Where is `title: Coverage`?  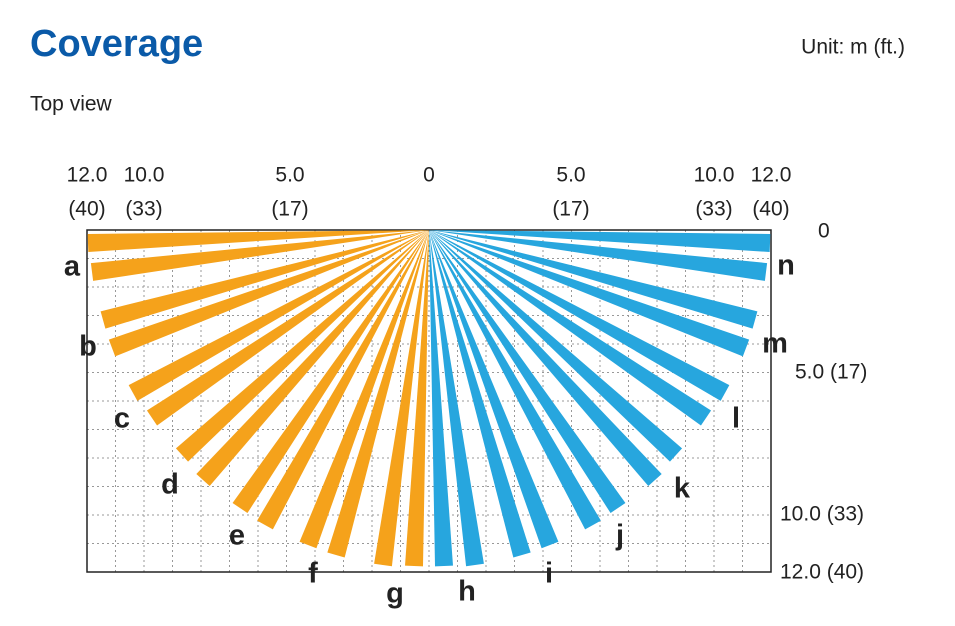
title: Coverage is located at coordinates (116, 44).